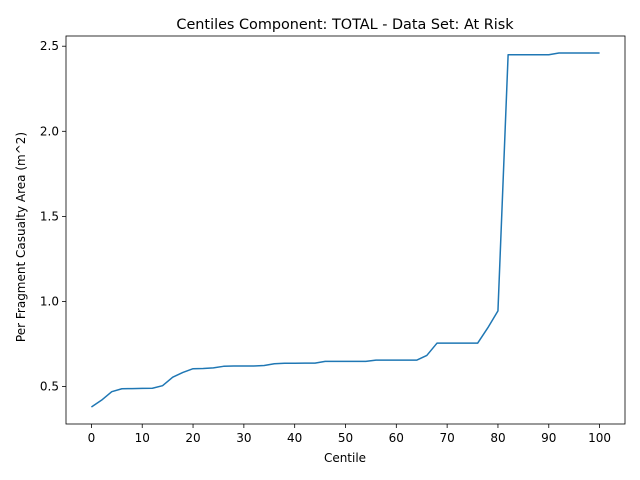 This screenshot has height=480, width=640. What do you see at coordinates (142, 438) in the screenshot?
I see `x-tick-label: 10` at bounding box center [142, 438].